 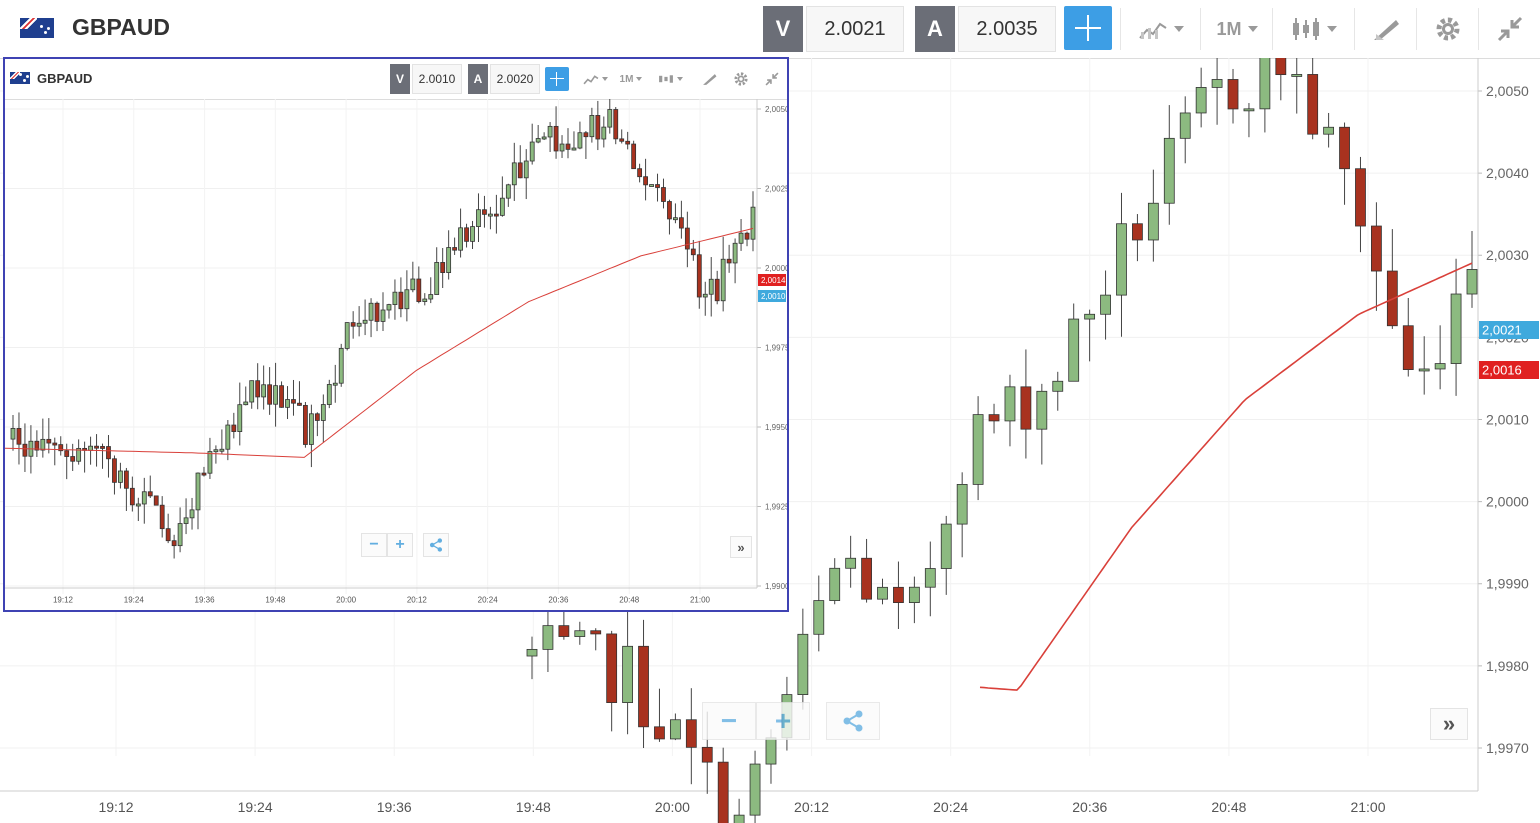 I want to click on candles-icon, so click(x=665, y=79).